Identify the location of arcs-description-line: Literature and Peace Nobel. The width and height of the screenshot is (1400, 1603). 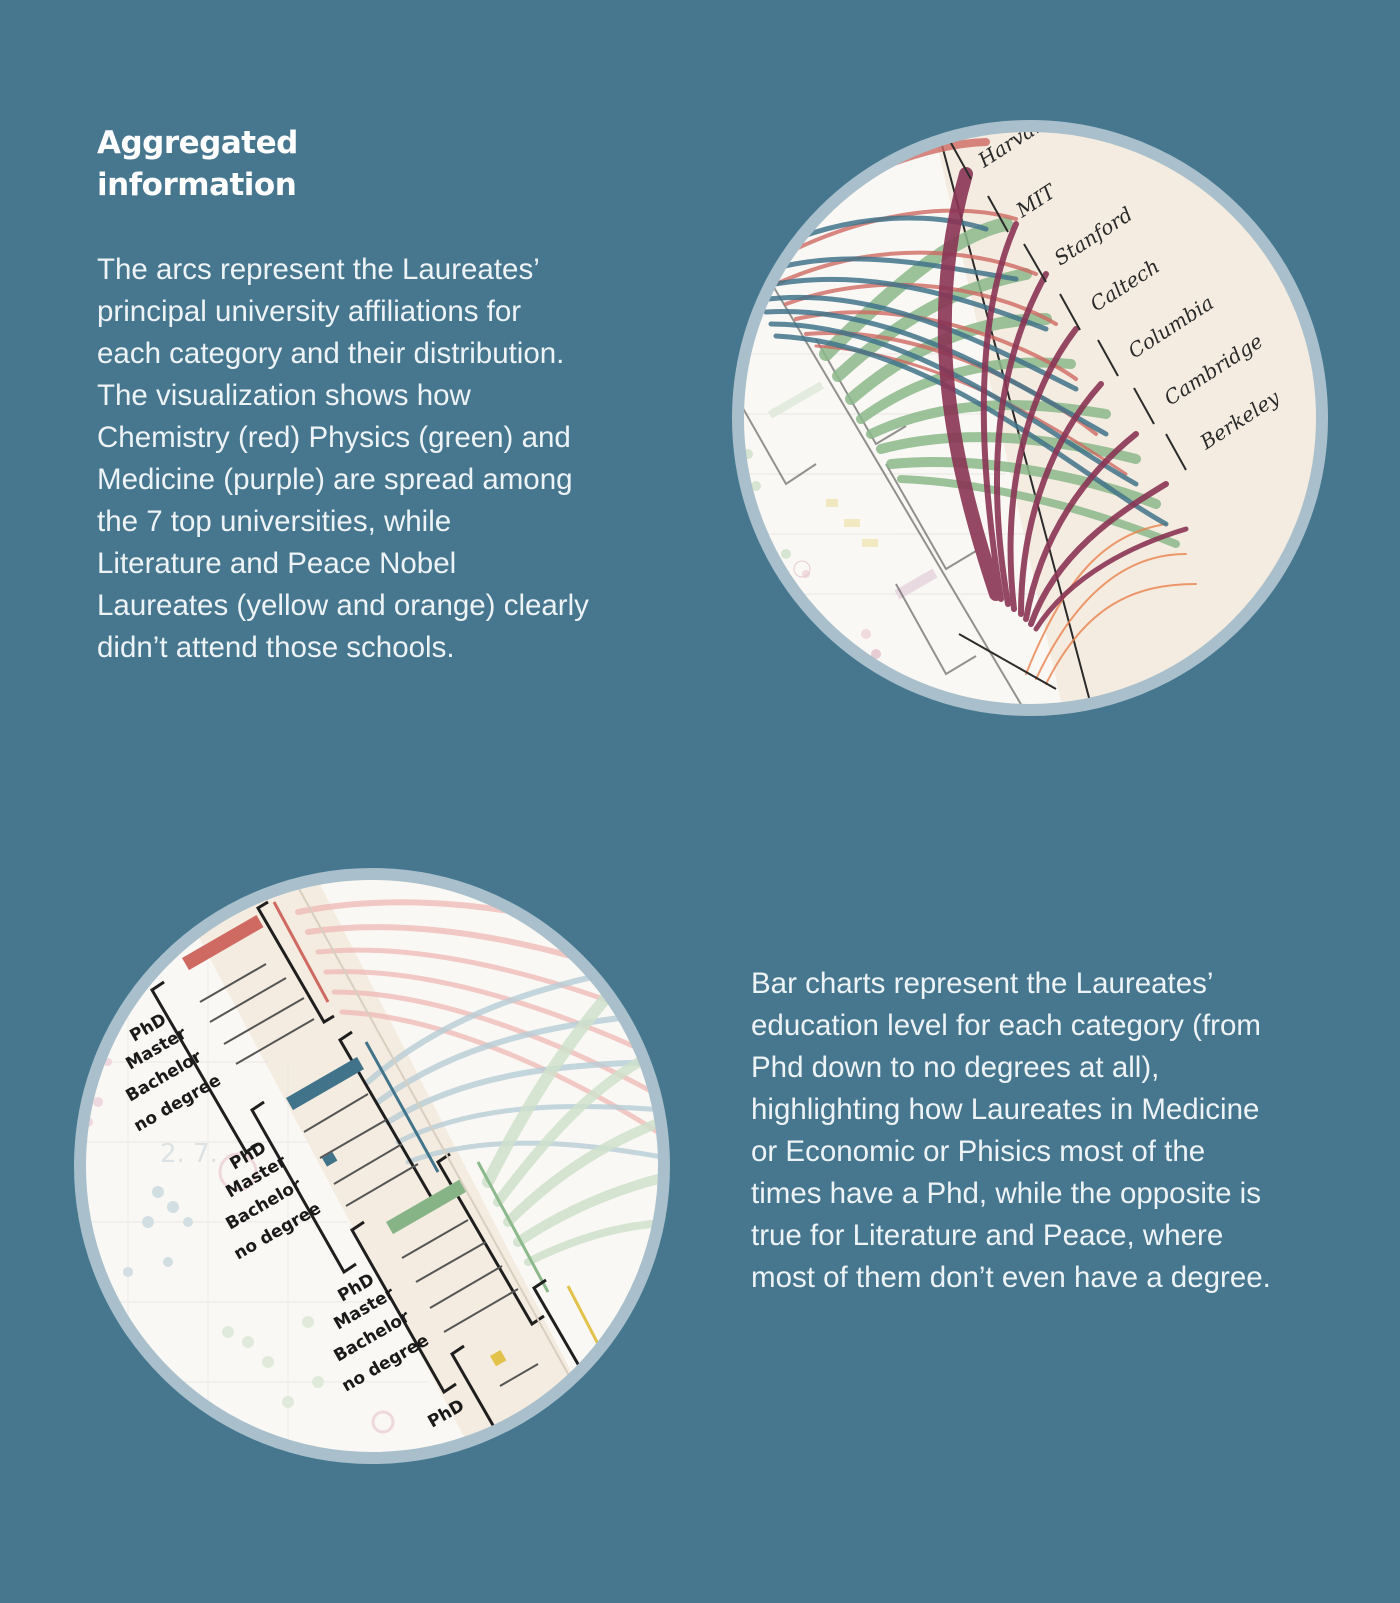
(277, 563).